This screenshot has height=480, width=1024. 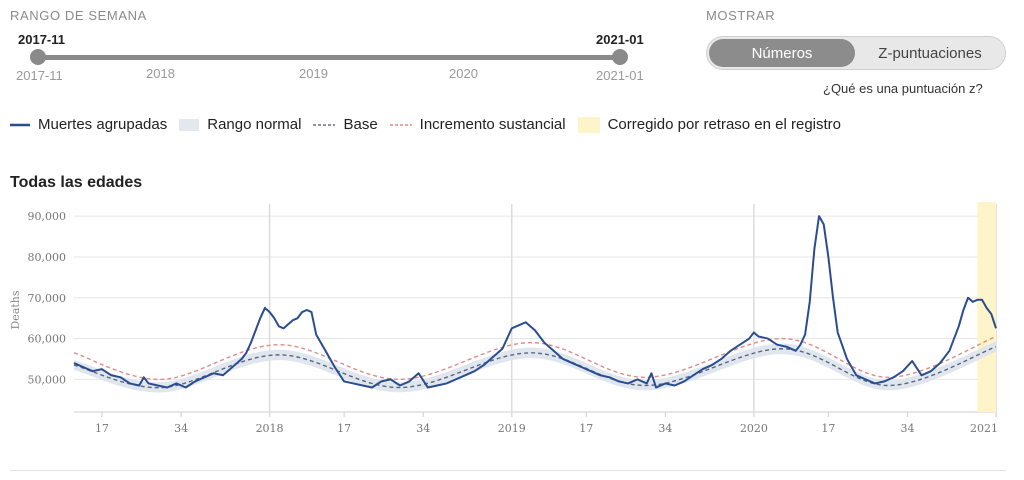 I want to click on normal-range-band, so click(x=535, y=367).